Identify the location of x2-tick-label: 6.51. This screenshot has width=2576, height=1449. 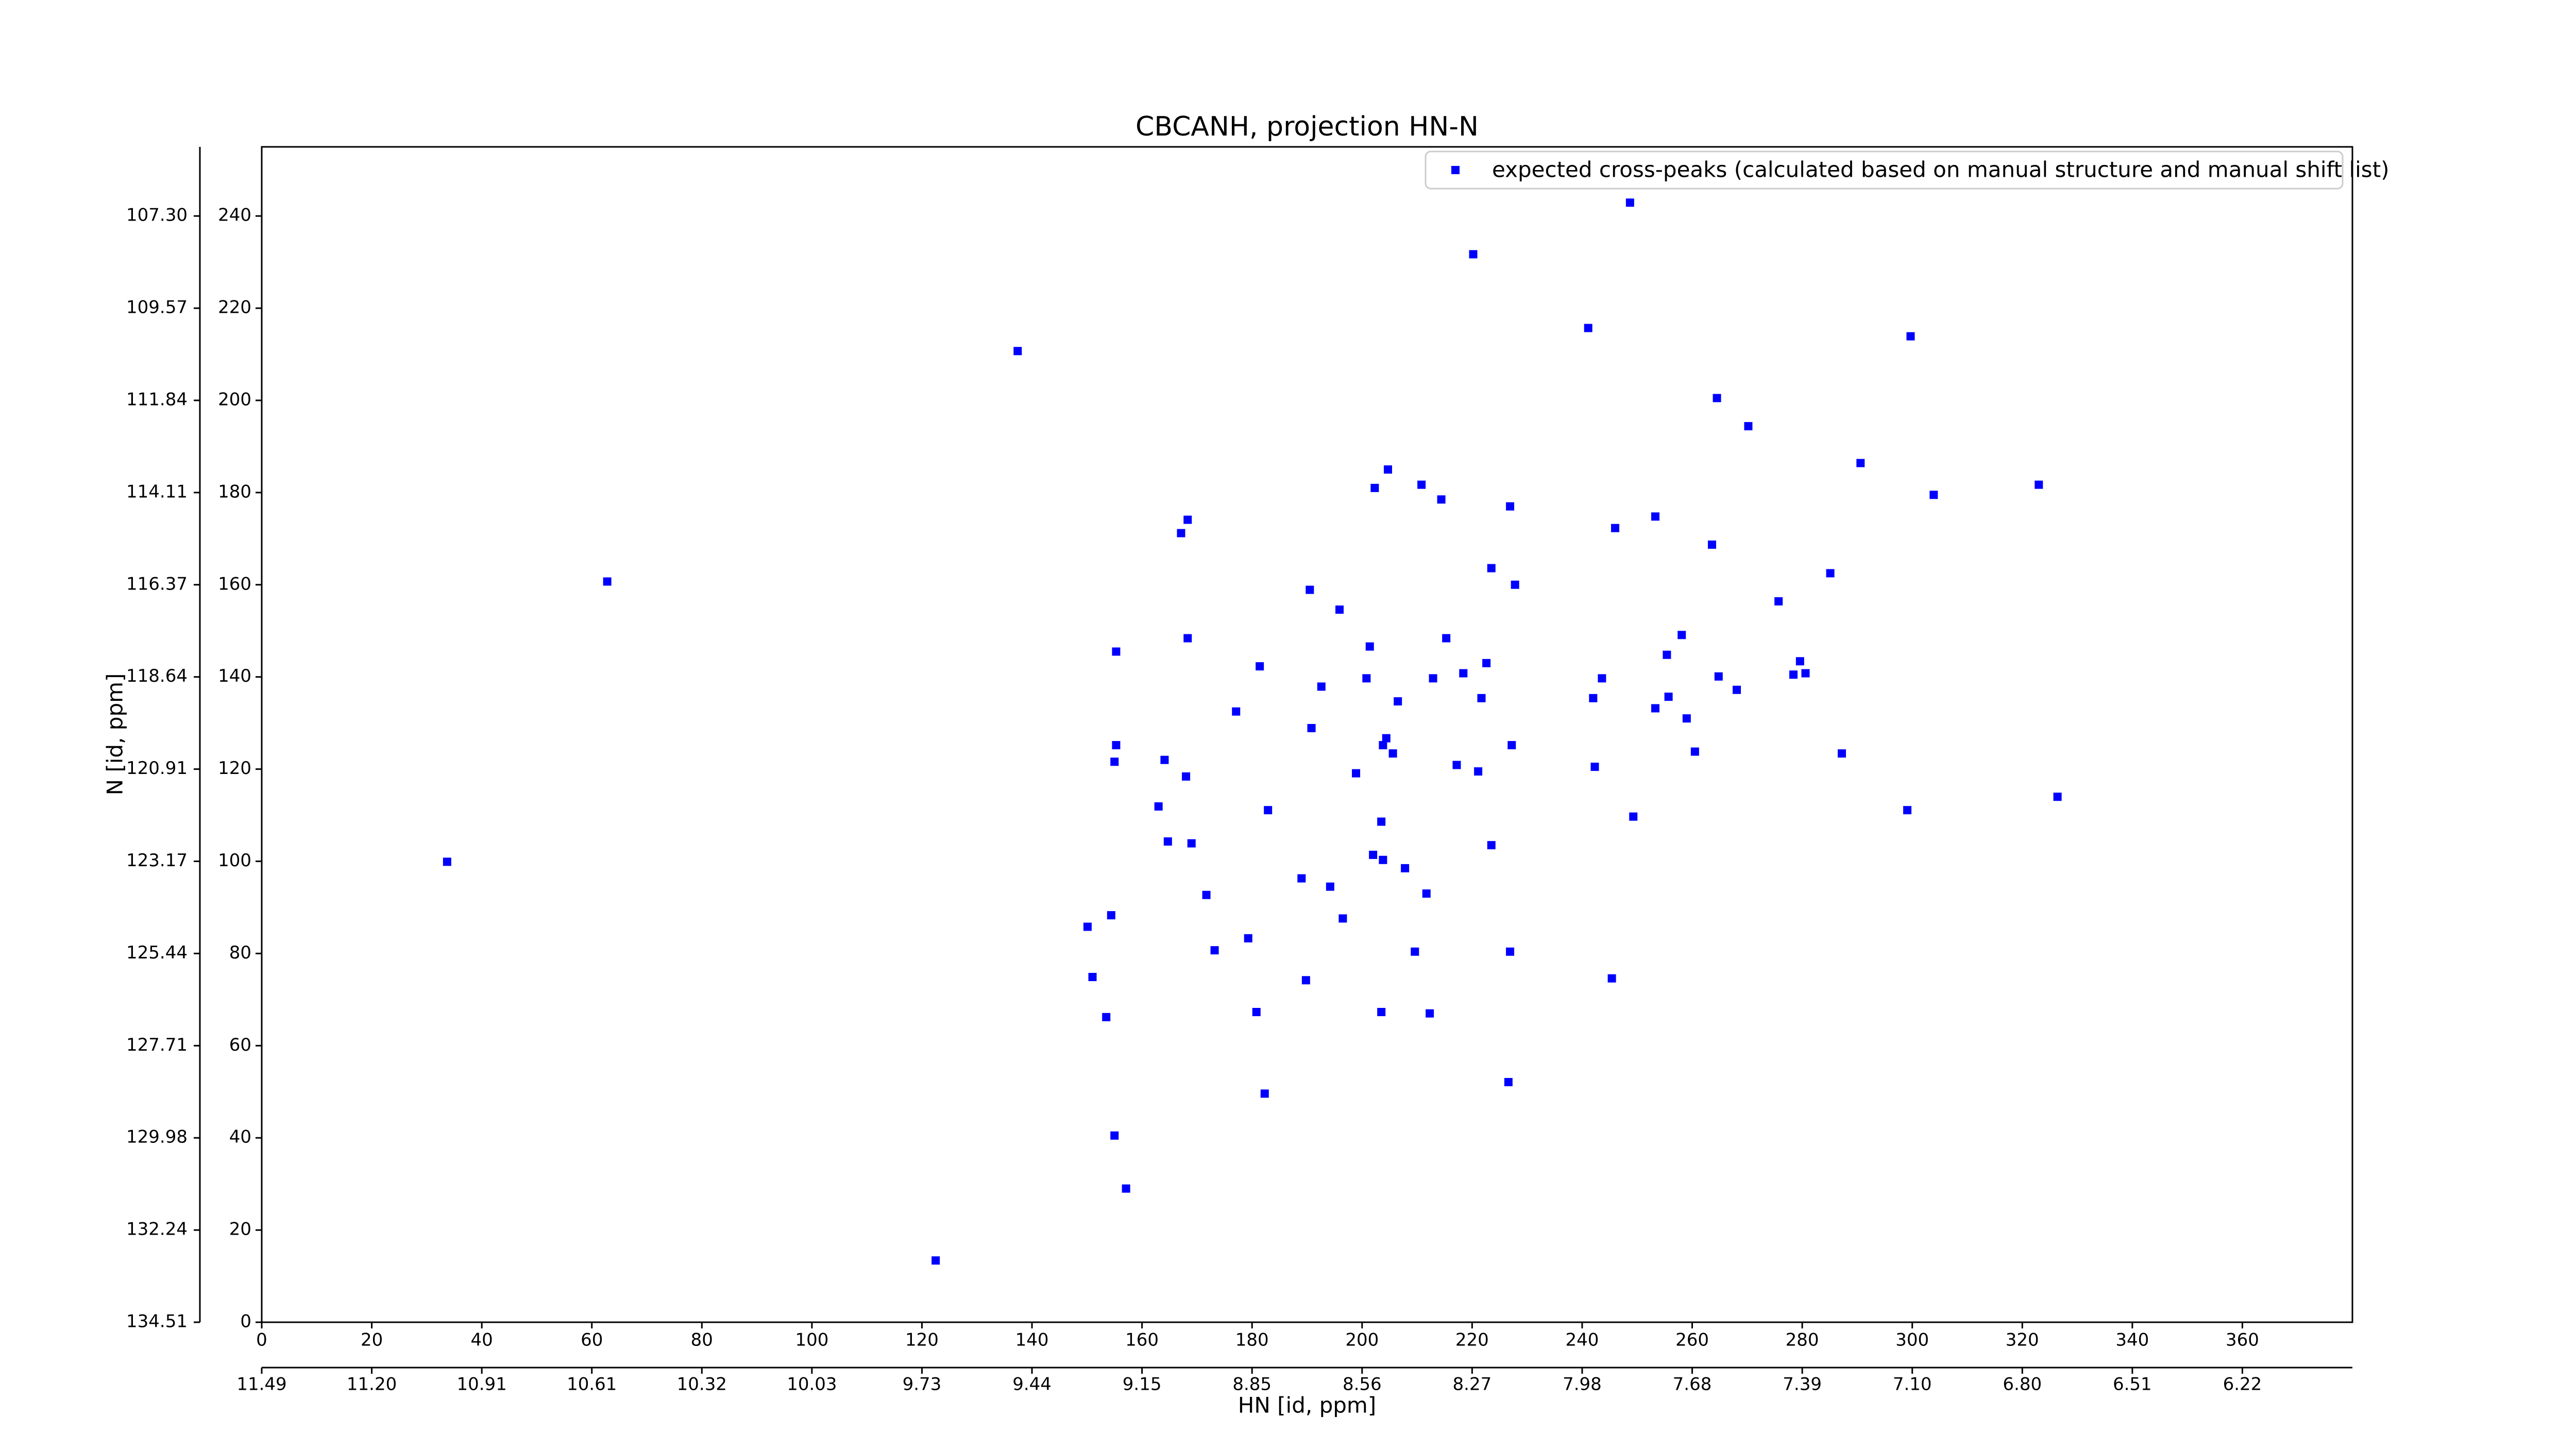
(2132, 1384).